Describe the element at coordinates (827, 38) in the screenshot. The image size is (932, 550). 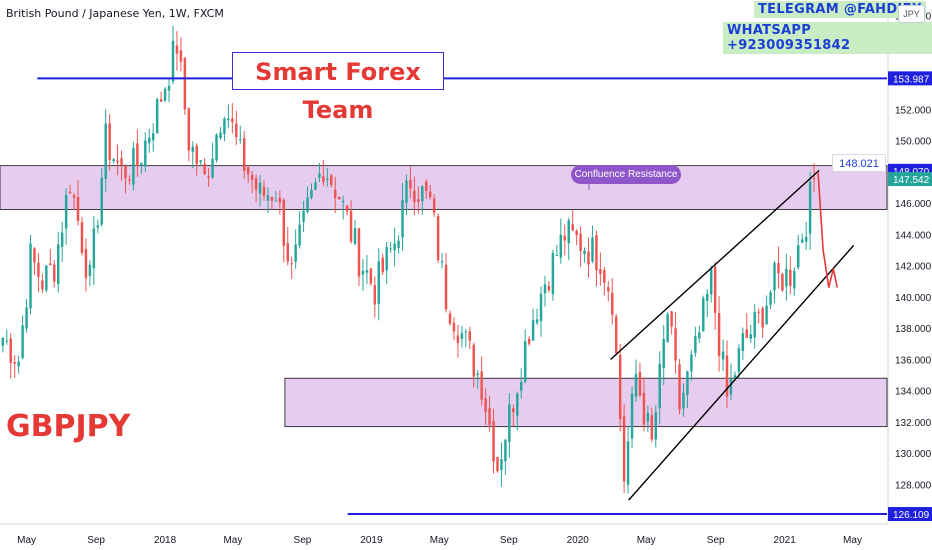
I see `whatsapp-badge: WHATSAPP +923009351842` at that location.